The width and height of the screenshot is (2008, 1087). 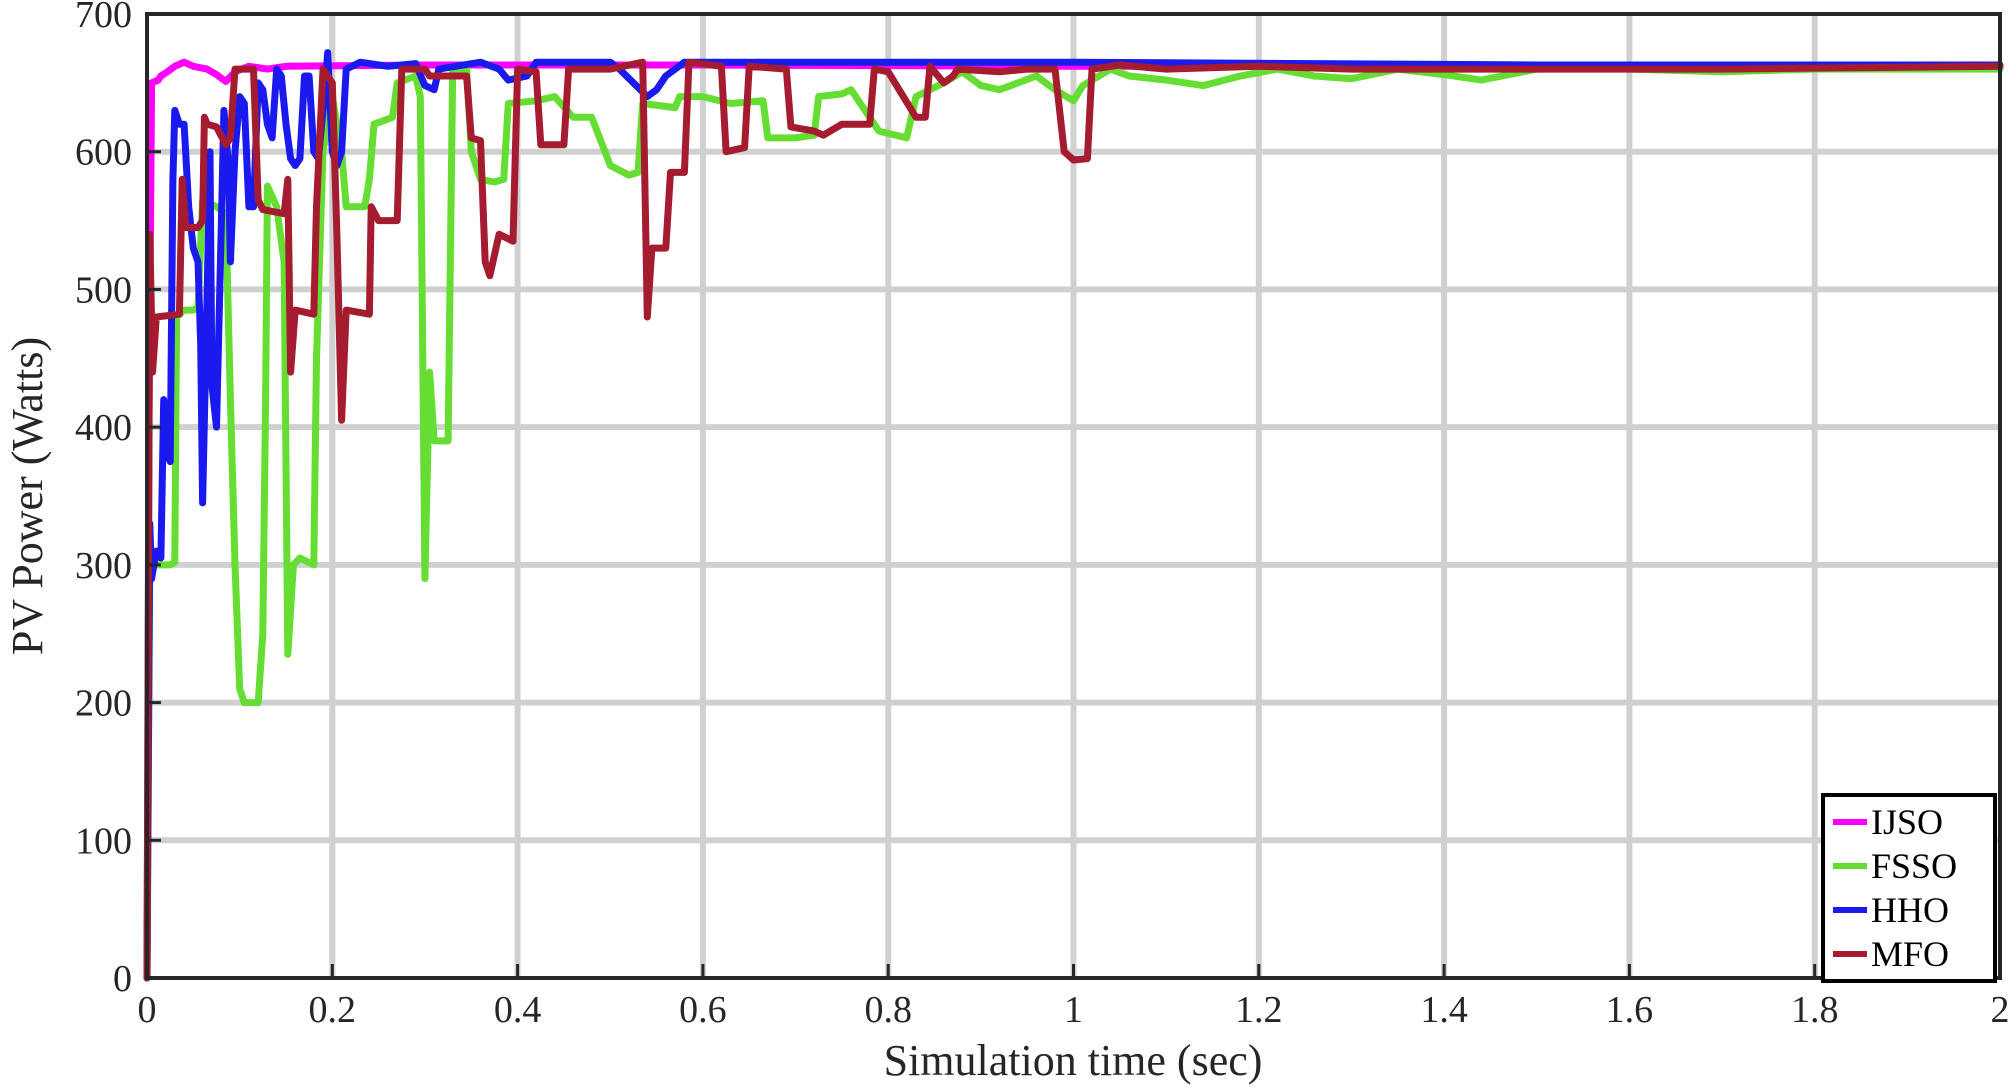 I want to click on y-tick-label: 600, so click(x=103, y=153).